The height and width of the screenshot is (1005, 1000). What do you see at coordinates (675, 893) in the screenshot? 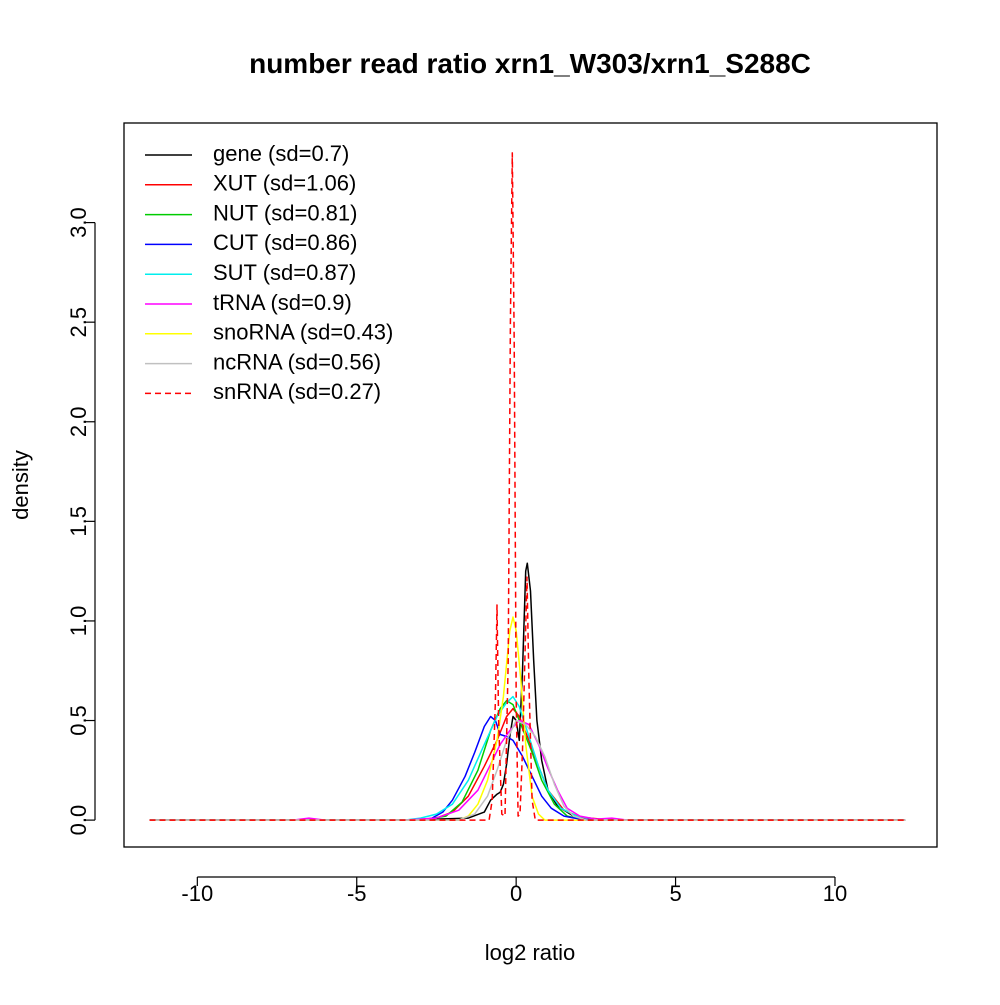
I see `x-tick-label: 5` at bounding box center [675, 893].